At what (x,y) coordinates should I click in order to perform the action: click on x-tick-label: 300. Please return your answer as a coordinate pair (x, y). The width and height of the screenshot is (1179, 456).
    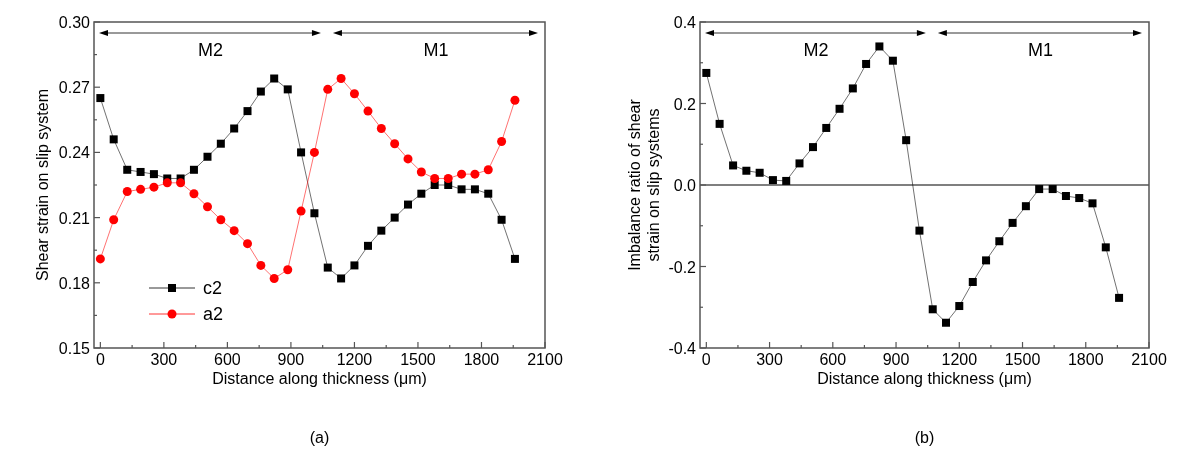
    Looking at the image, I should click on (164, 359).